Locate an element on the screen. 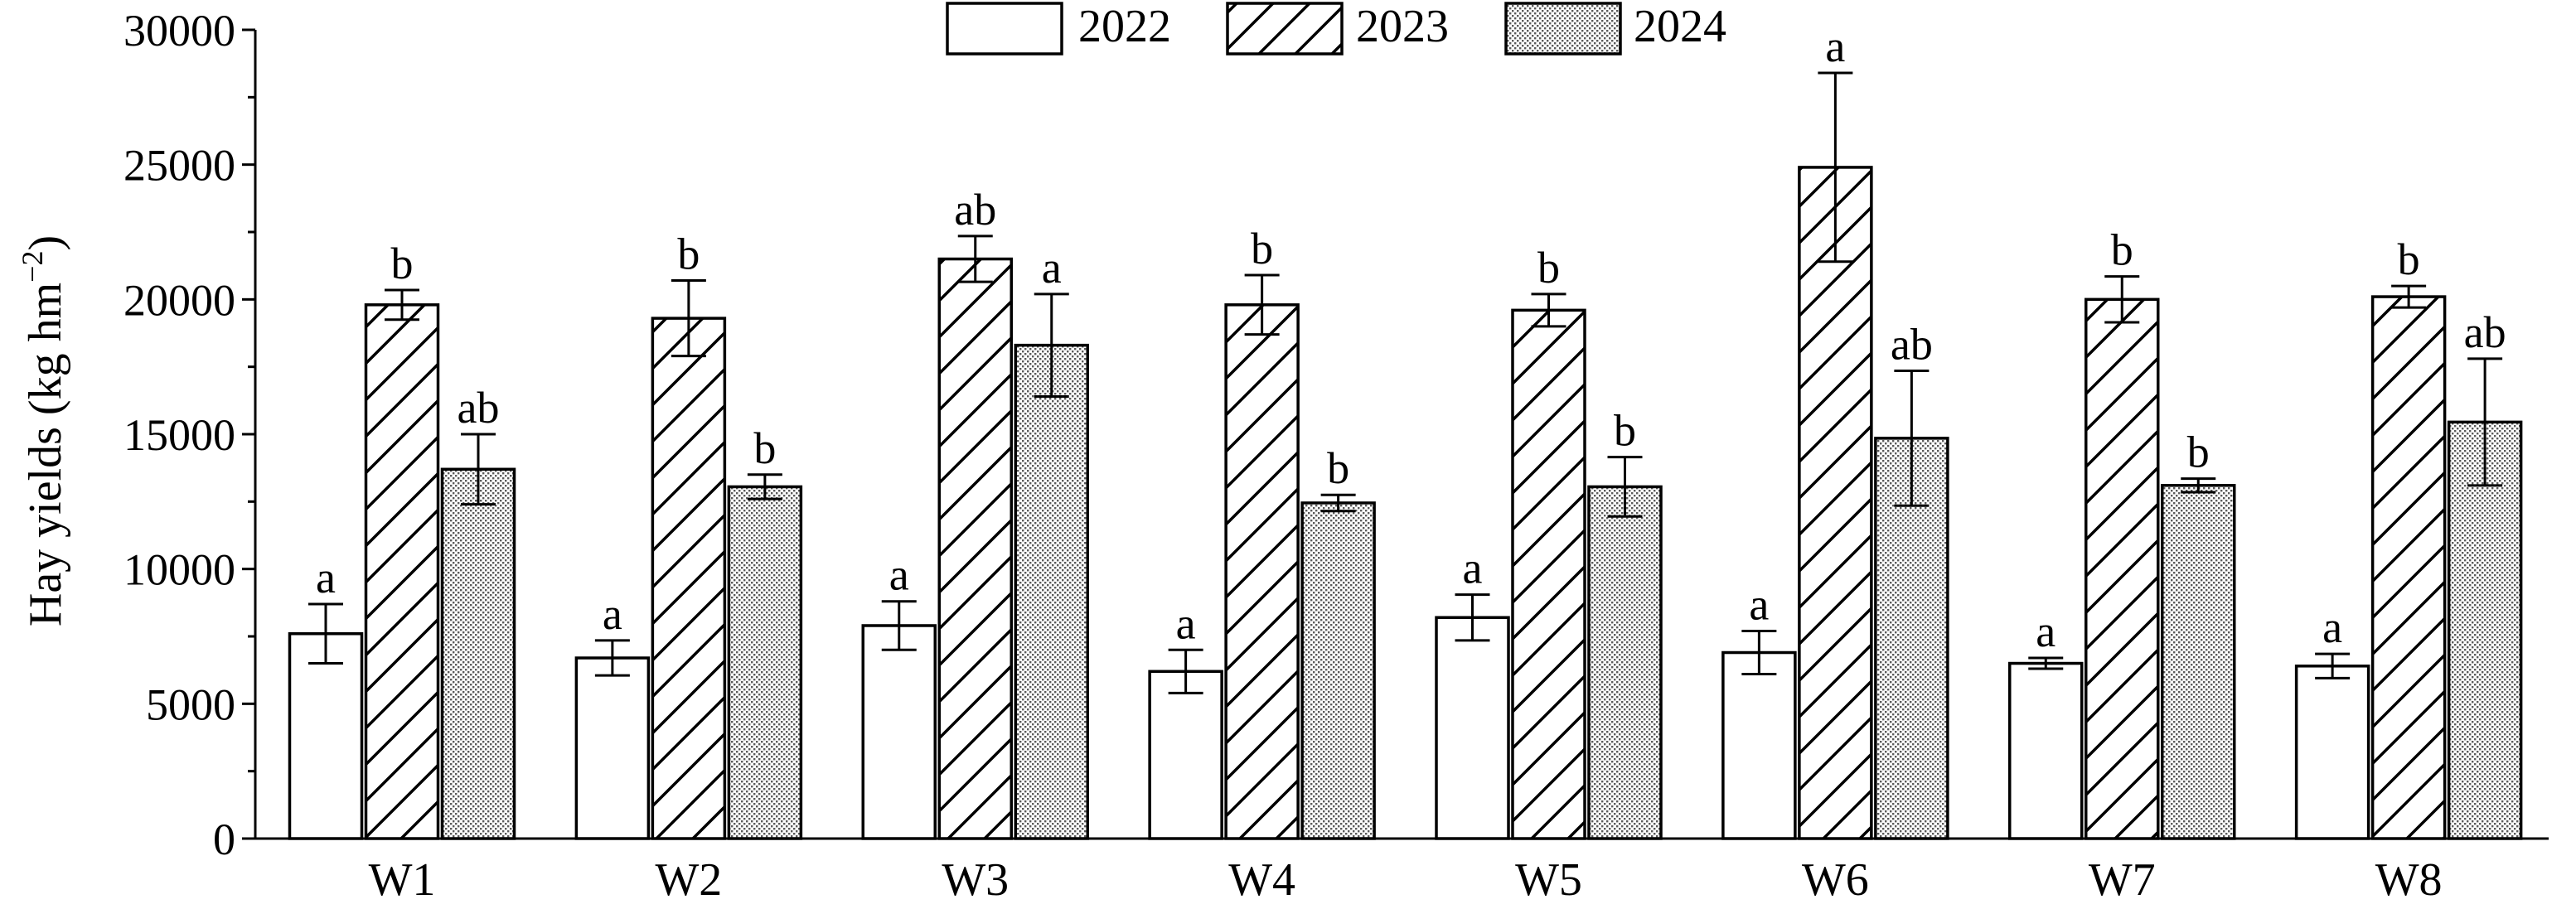  x-tick-label: W6 is located at coordinates (1835, 880).